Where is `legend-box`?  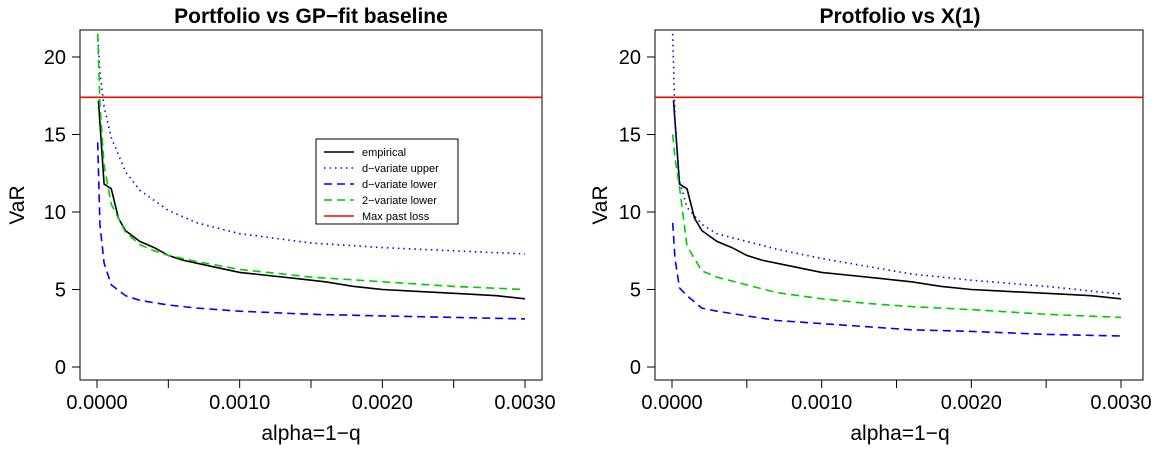
legend-box is located at coordinates (387, 181).